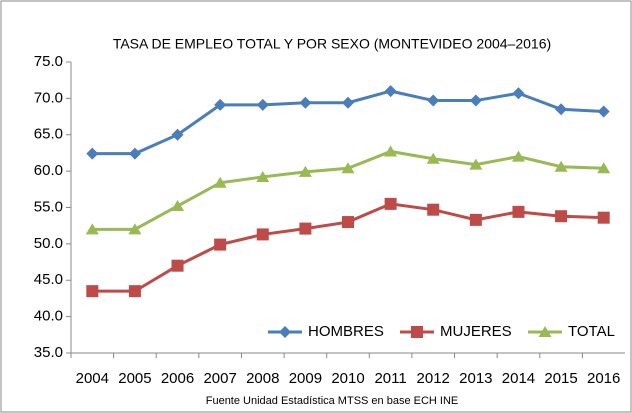 The height and width of the screenshot is (413, 632). What do you see at coordinates (48, 97) in the screenshot?
I see `y-tick-label: 70.0` at bounding box center [48, 97].